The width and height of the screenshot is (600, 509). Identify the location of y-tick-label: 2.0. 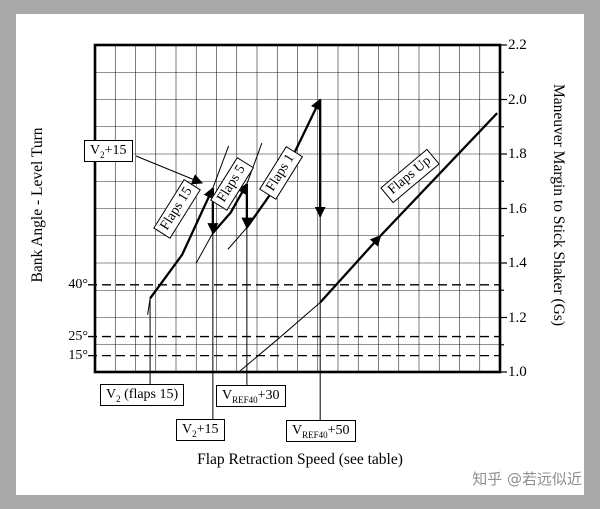
(517, 99).